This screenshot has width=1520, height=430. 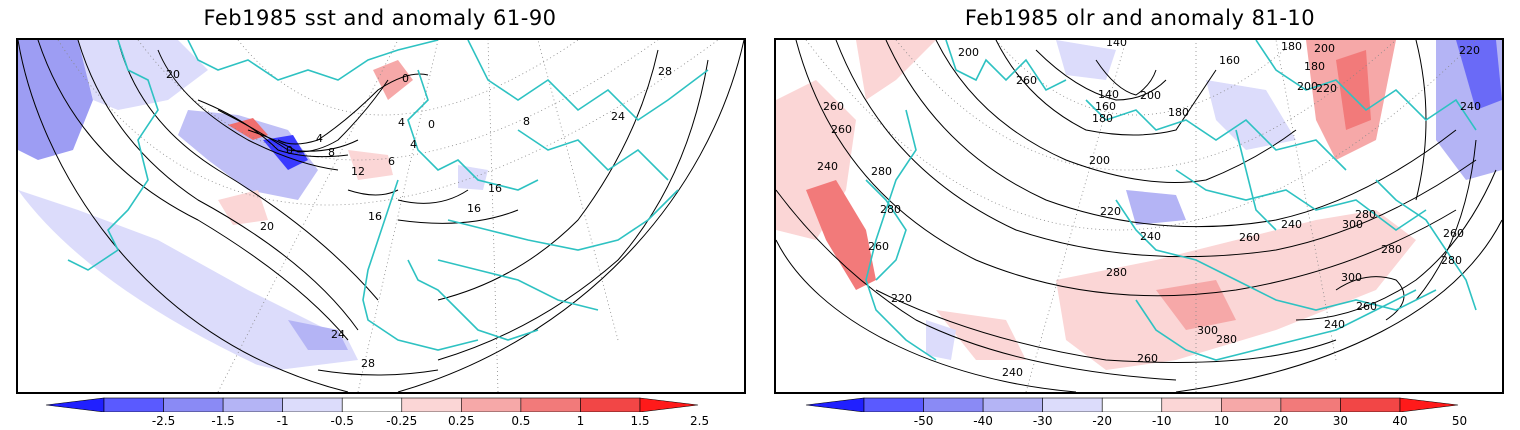 I want to click on contour-label: 28, so click(x=368, y=363).